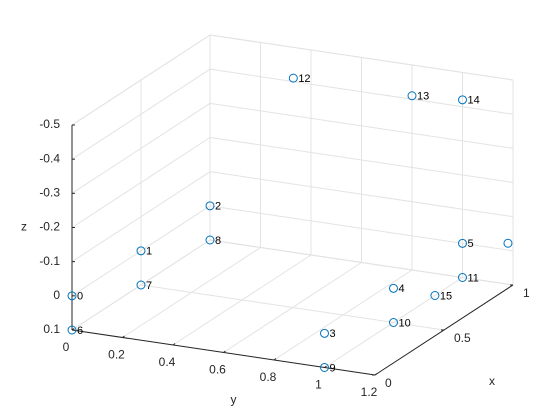 The image size is (560, 420). Describe the element at coordinates (369, 392) in the screenshot. I see `y-tick-label: 1.2` at that location.